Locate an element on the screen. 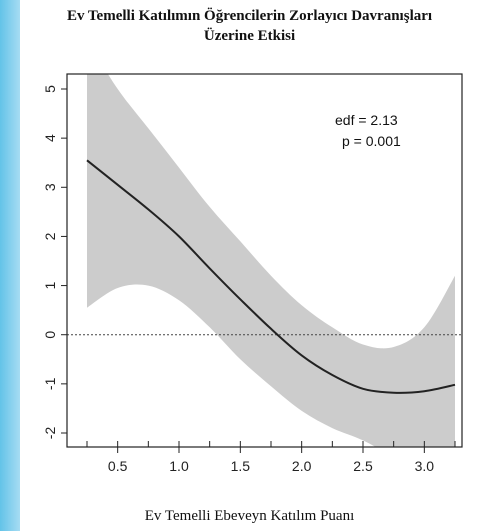 The height and width of the screenshot is (531, 479). x-tick-label: 2.5 is located at coordinates (363, 466).